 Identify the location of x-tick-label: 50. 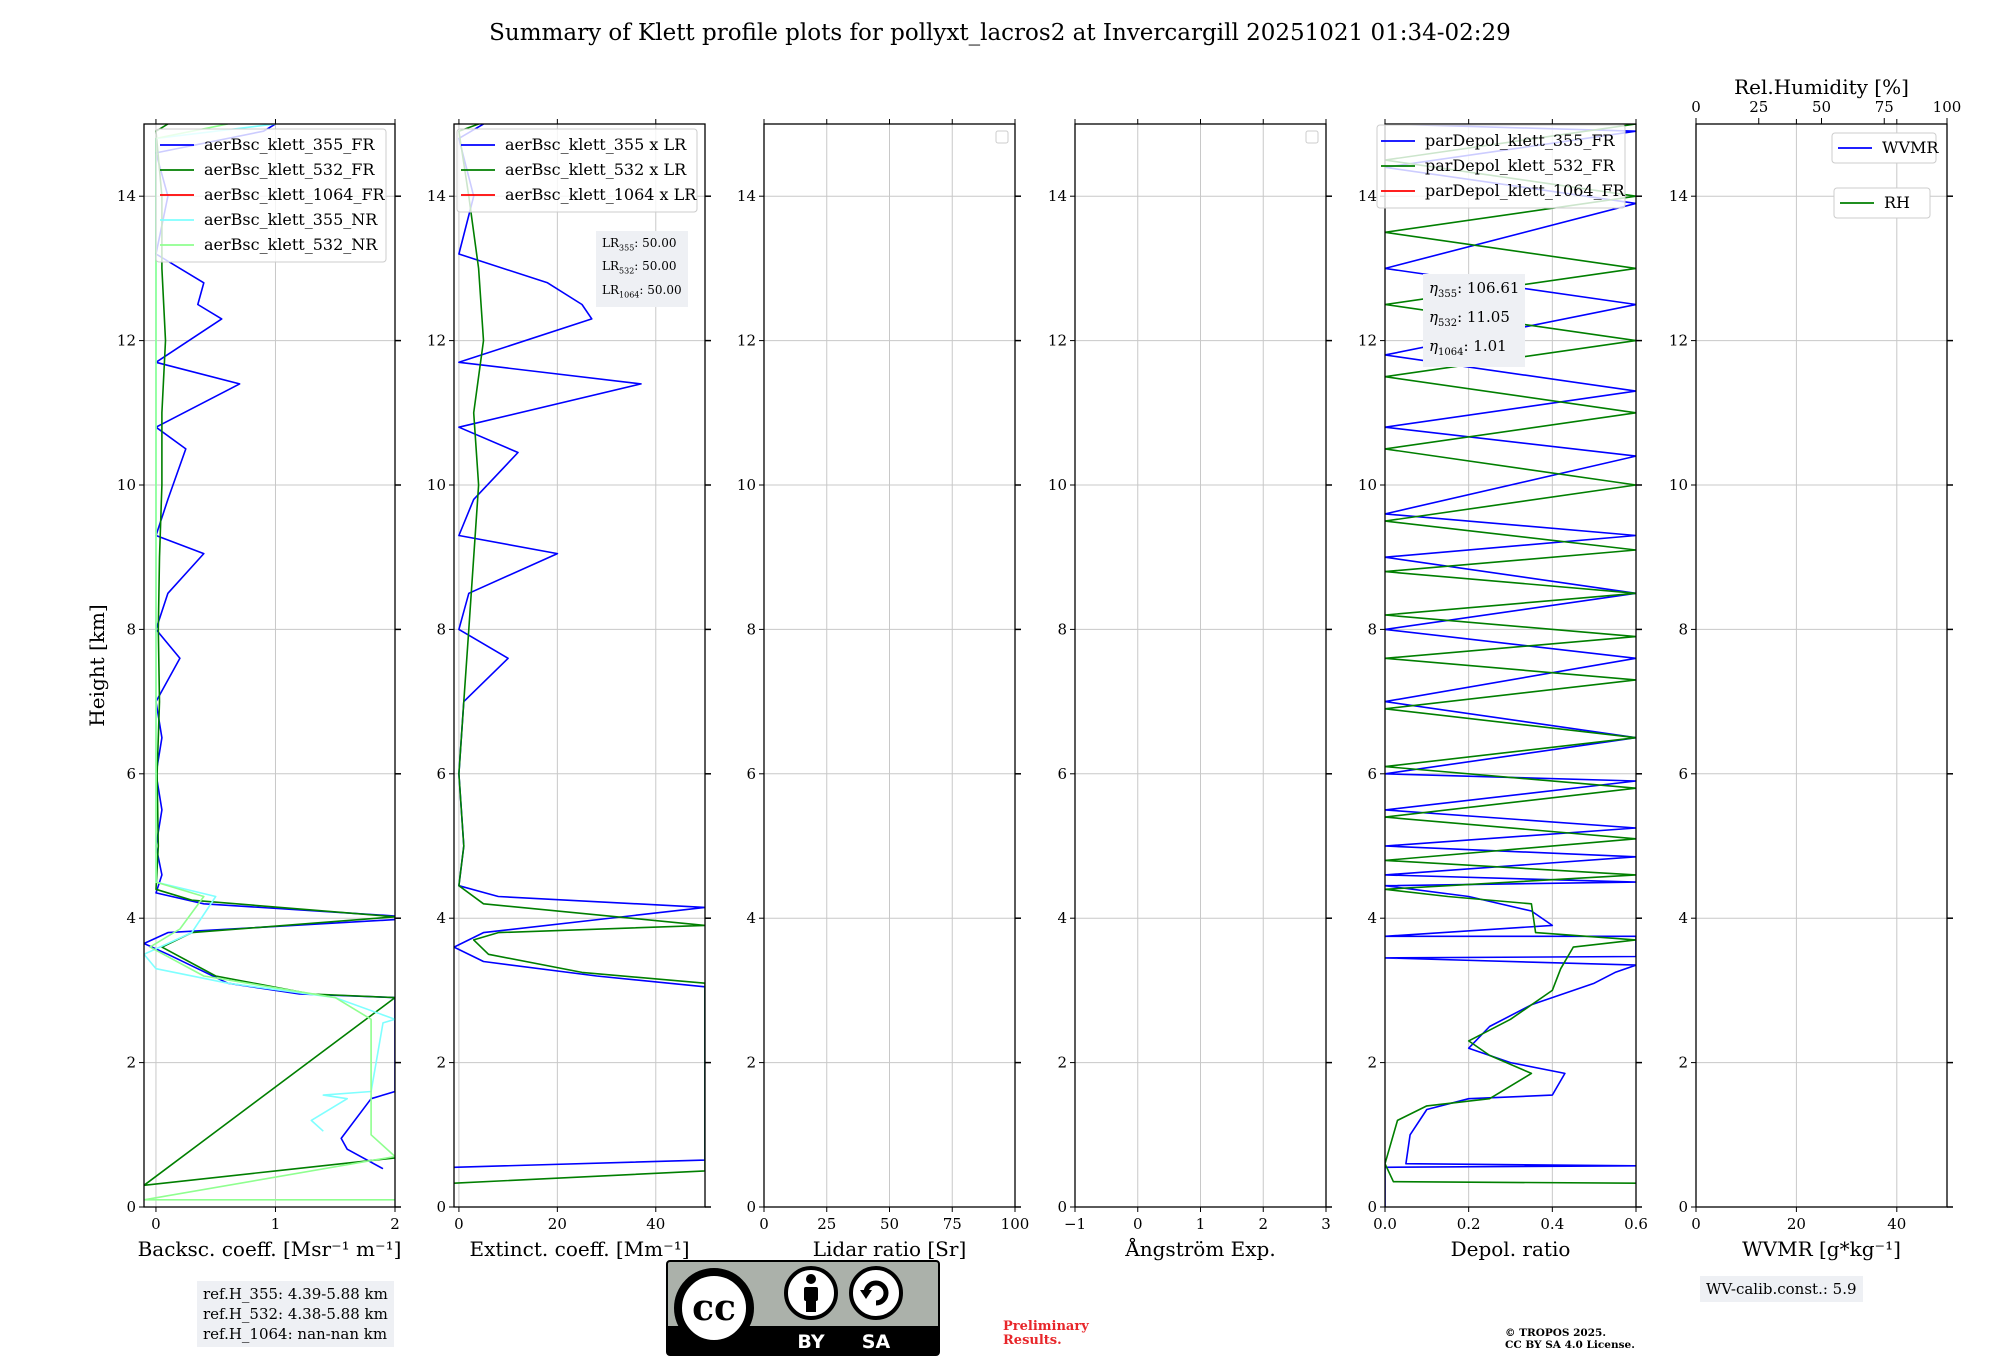
(889, 1224).